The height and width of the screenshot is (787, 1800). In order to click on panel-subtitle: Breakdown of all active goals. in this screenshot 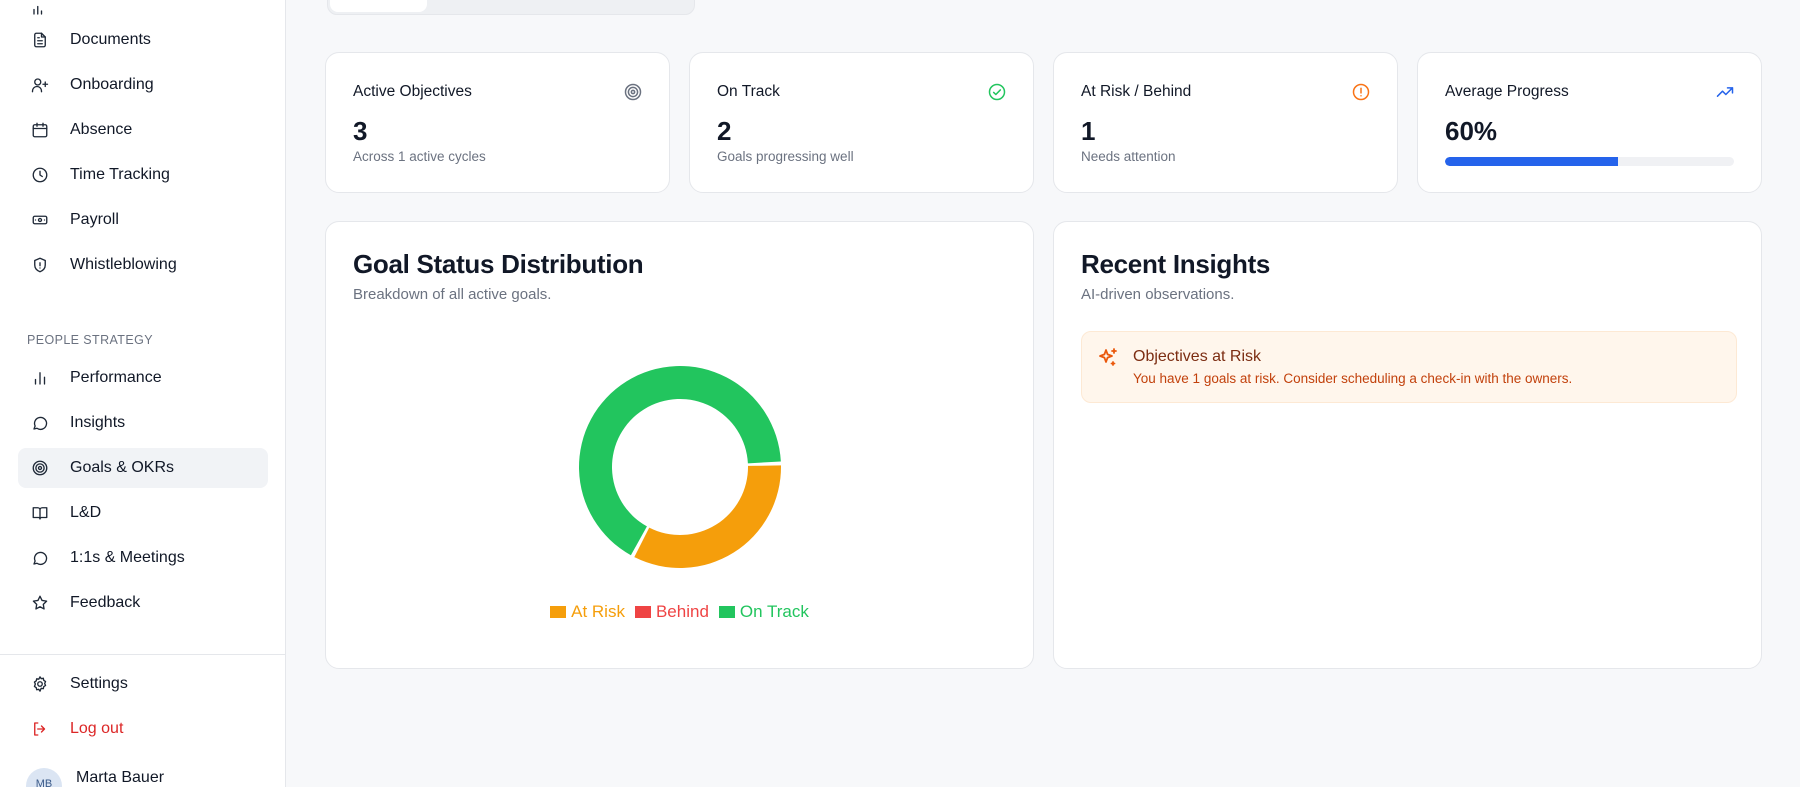, I will do `click(452, 294)`.